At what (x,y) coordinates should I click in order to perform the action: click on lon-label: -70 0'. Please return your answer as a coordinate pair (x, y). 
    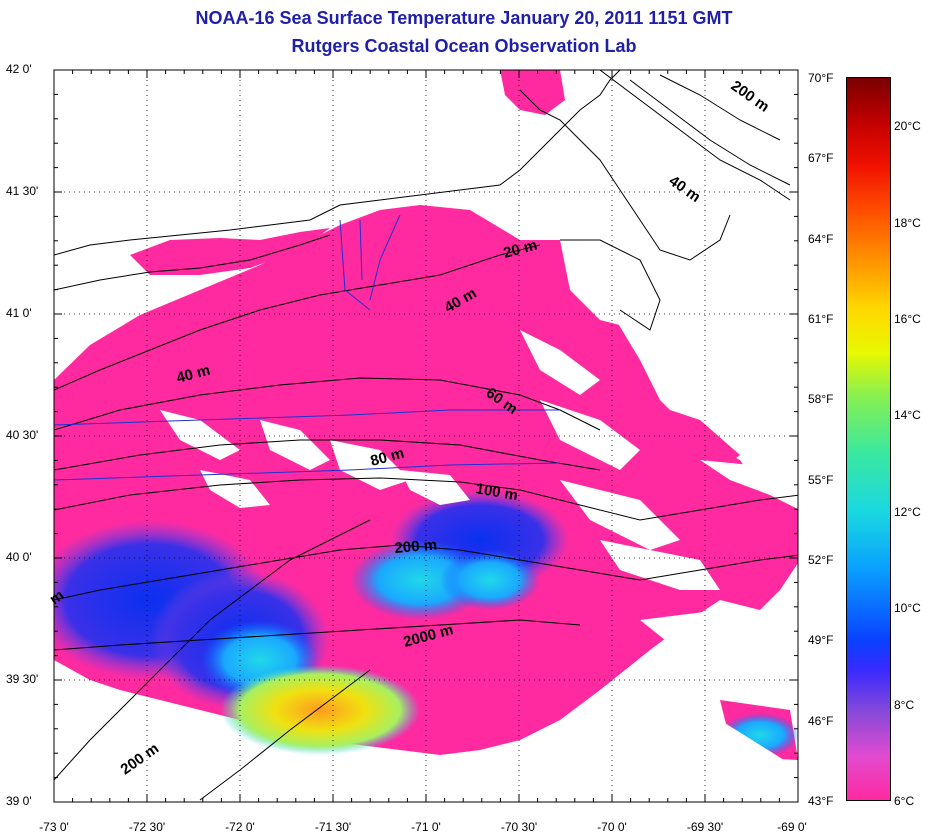
    Looking at the image, I should click on (612, 827).